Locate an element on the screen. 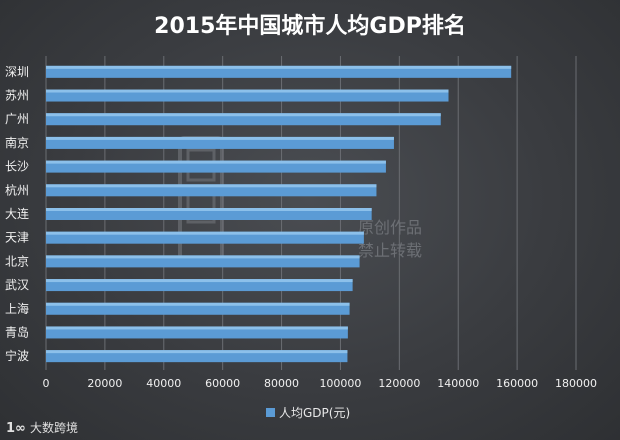 The height and width of the screenshot is (440, 620). brand: 1∞ 大数跨境 is located at coordinates (42, 428).